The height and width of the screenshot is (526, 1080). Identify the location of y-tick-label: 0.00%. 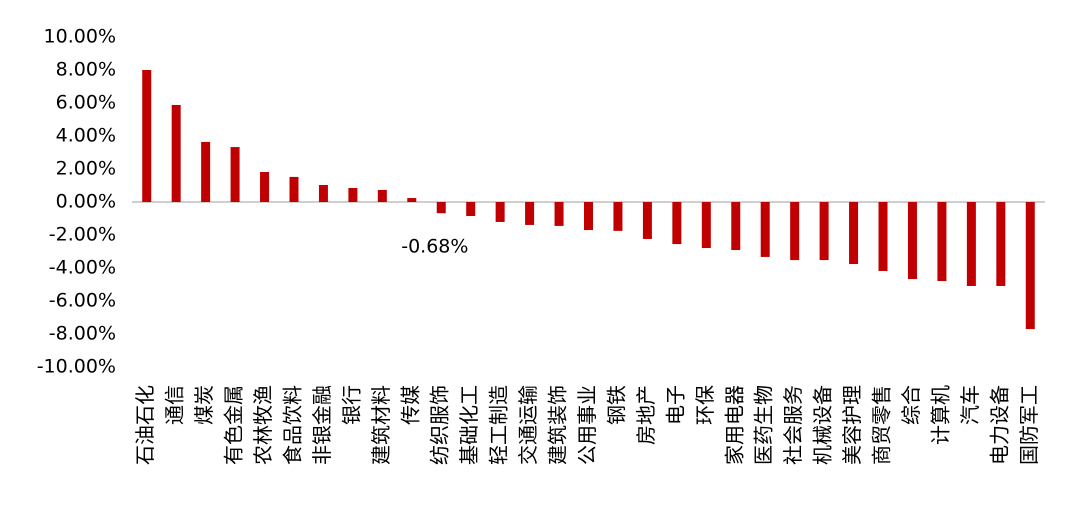
(86, 202).